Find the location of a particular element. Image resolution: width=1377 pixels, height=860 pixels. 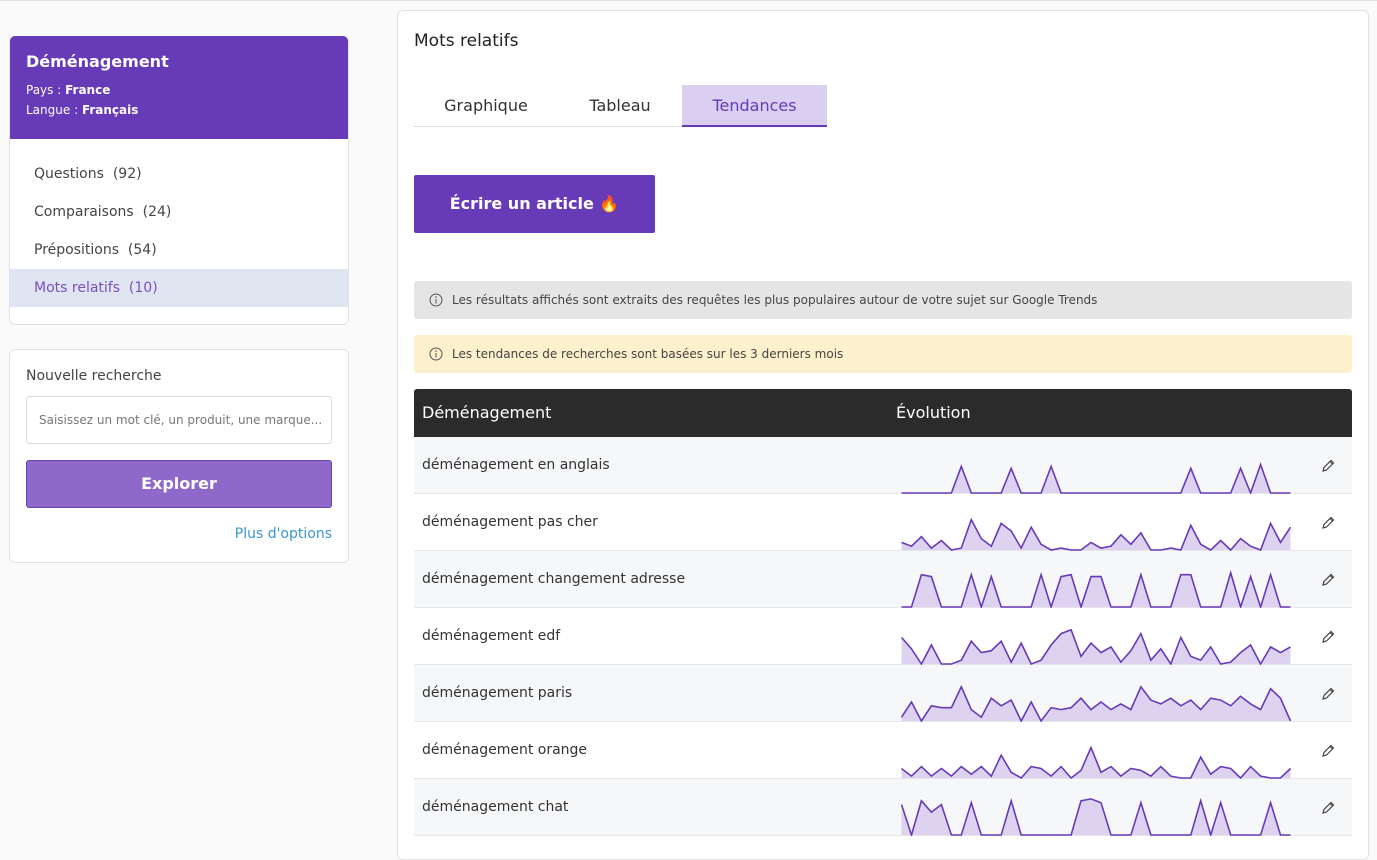

keyword: déménagement en anglais is located at coordinates (516, 465).